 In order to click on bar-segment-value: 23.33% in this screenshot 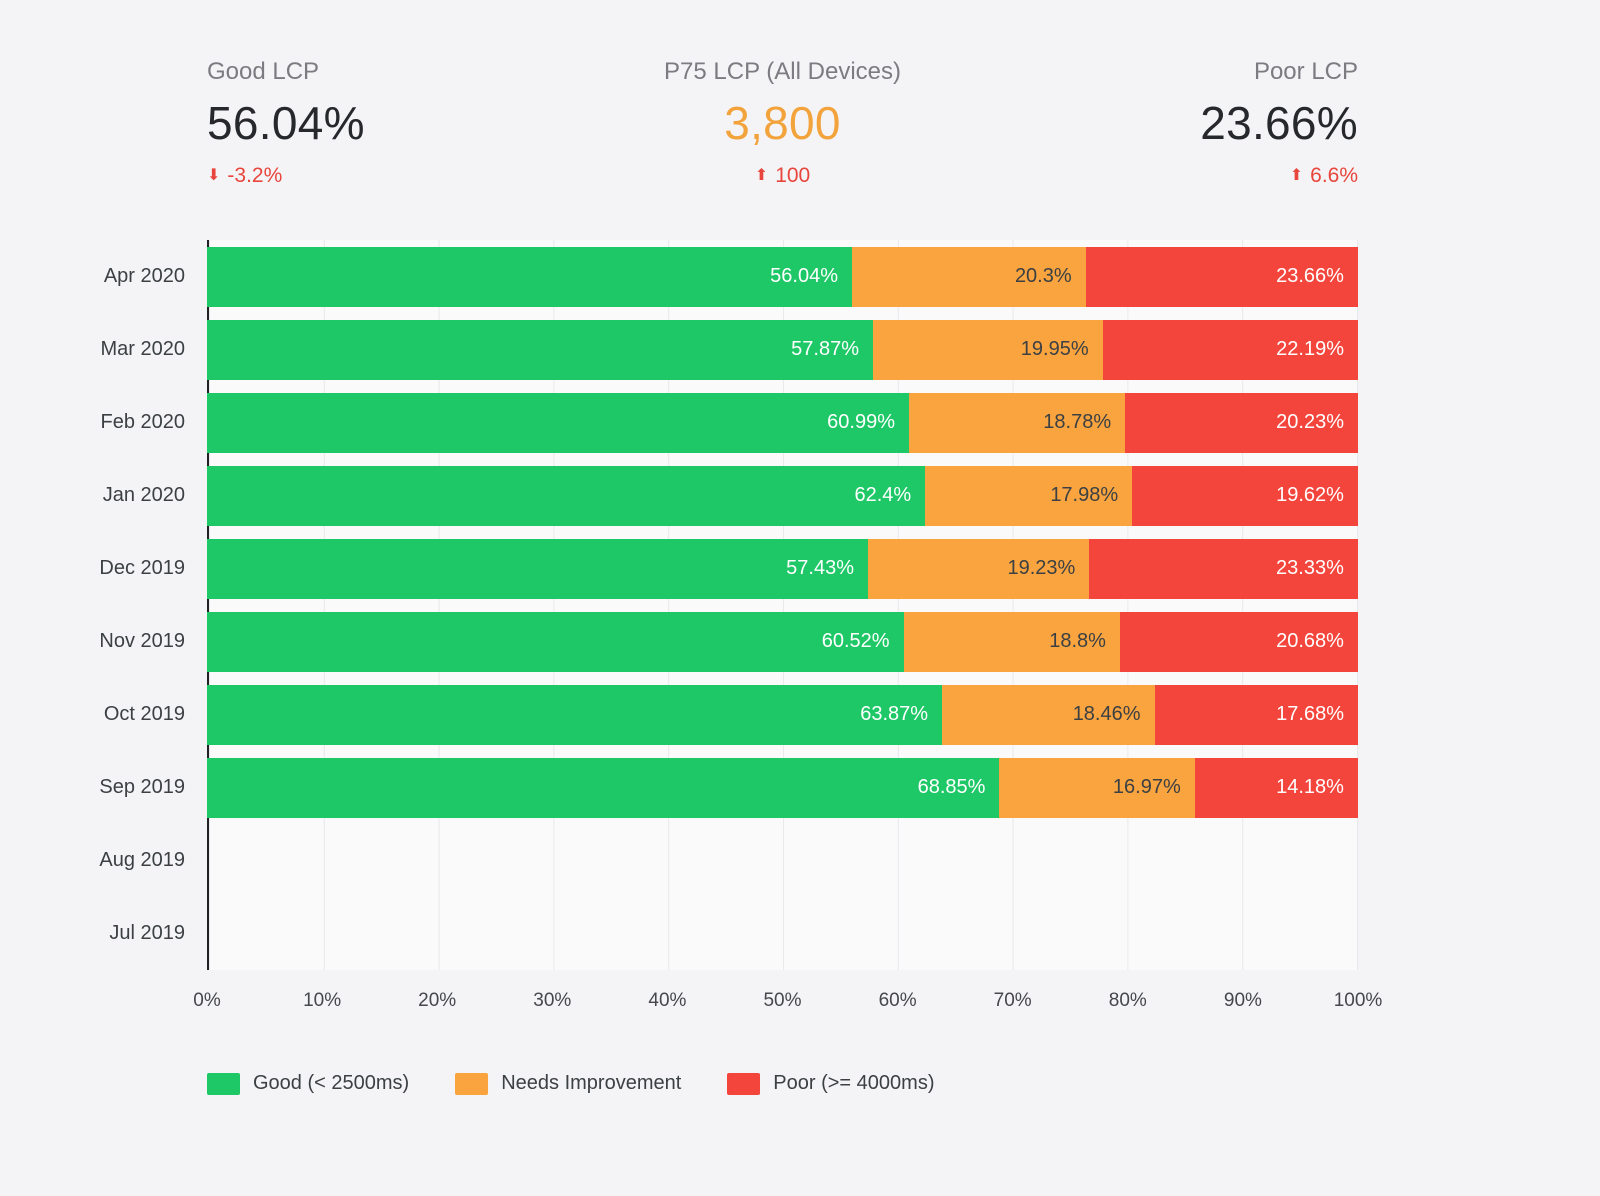, I will do `click(1310, 568)`.